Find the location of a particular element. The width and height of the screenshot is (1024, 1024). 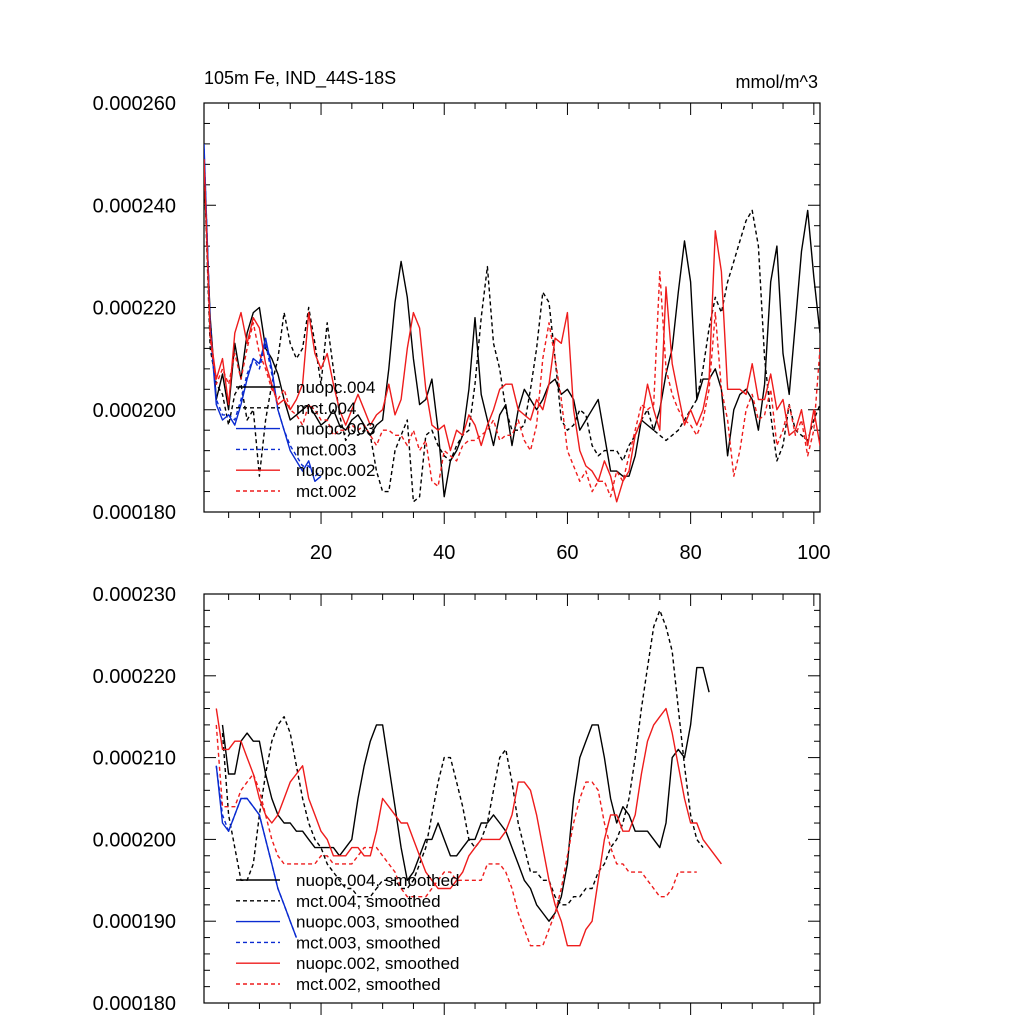

series-line-nuopc-003-smoothed is located at coordinates (256, 851).